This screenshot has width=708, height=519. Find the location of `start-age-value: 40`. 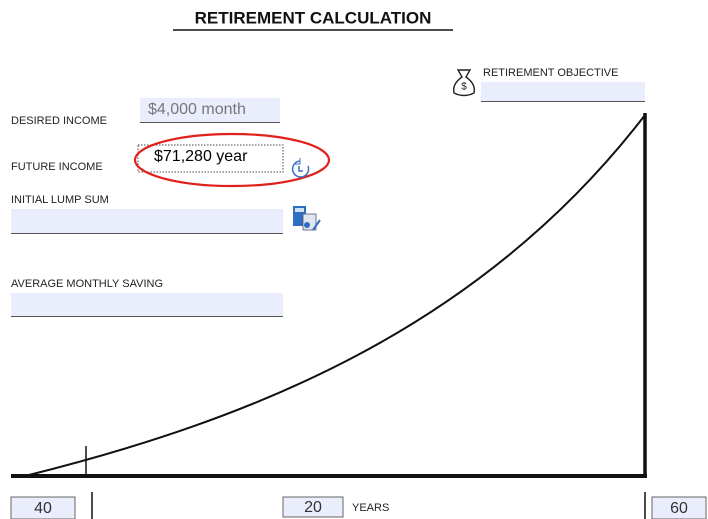

start-age-value: 40 is located at coordinates (43, 508).